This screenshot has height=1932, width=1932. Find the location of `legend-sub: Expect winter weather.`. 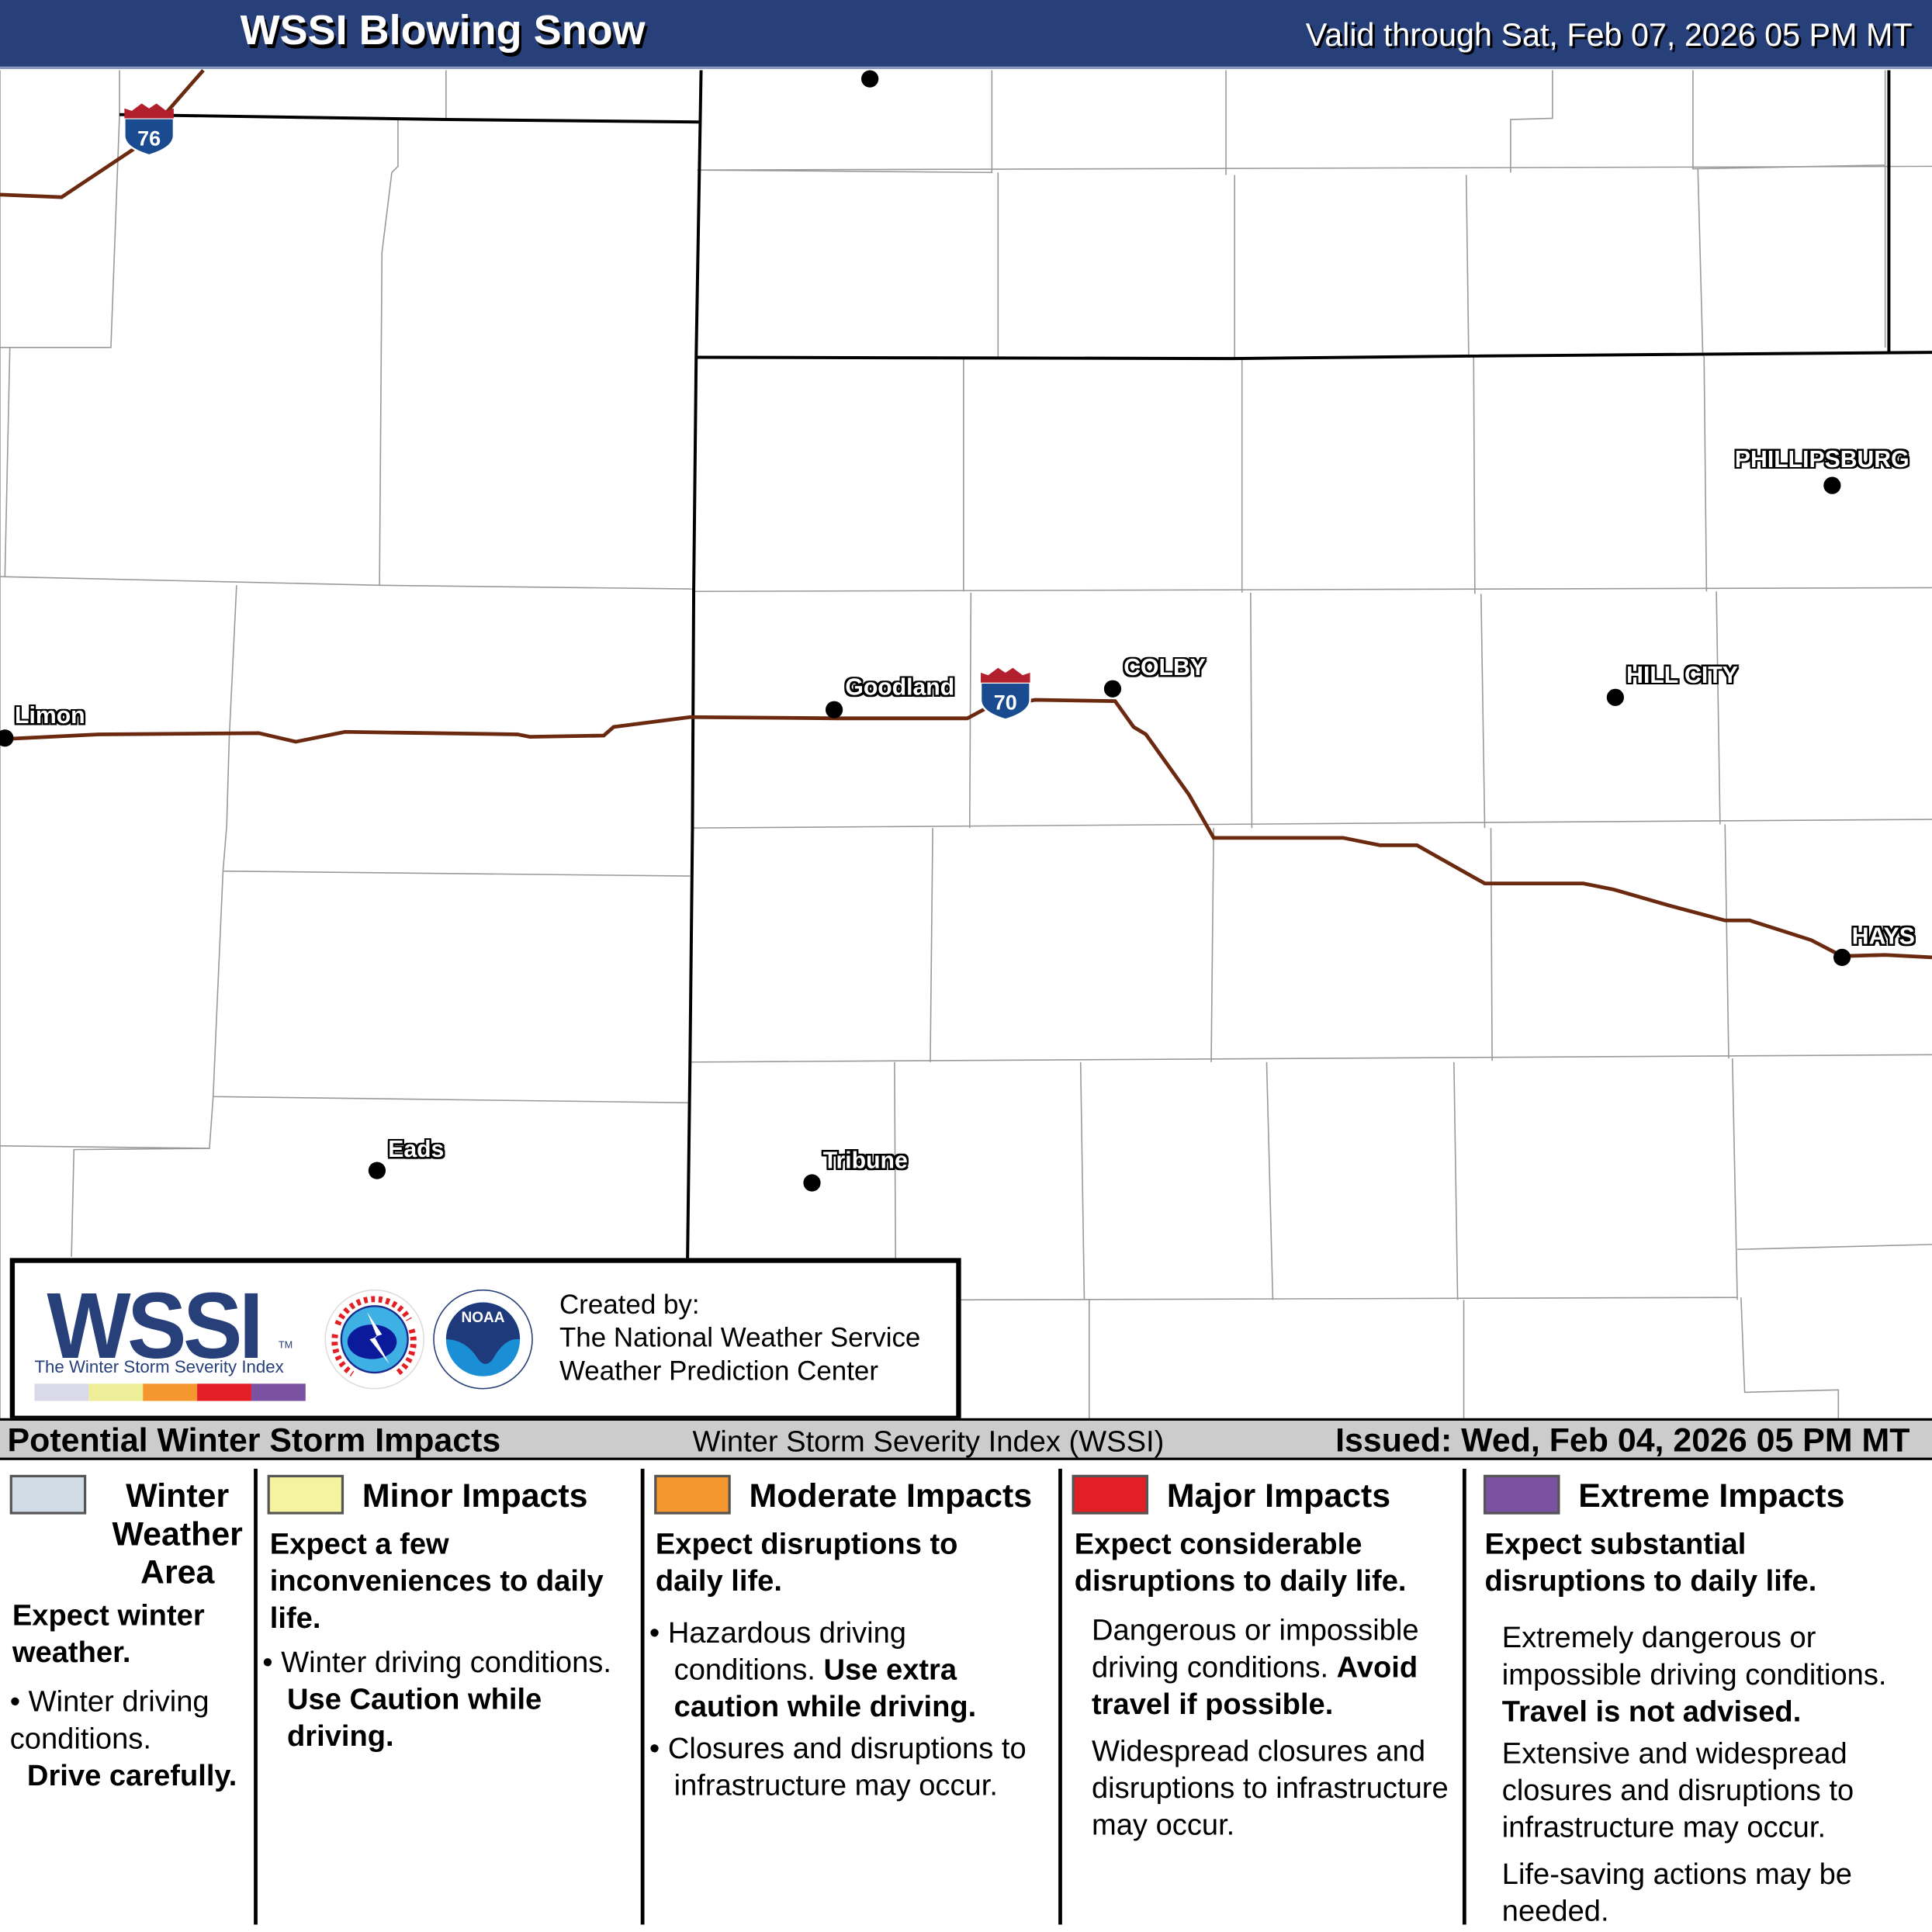

legend-sub: Expect winter weather. is located at coordinates (108, 1635).